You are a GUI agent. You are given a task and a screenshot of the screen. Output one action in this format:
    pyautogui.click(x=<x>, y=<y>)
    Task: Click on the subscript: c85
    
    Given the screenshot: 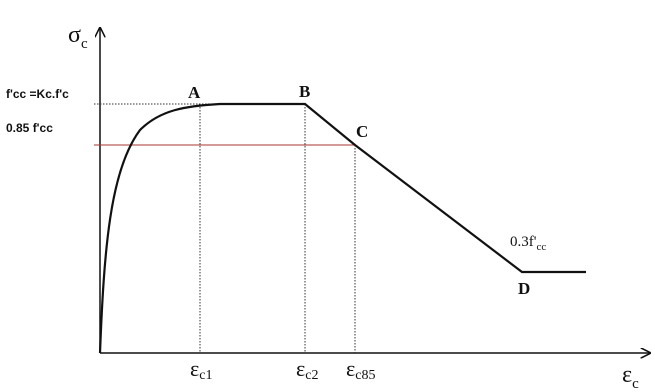 What is the action you would take?
    pyautogui.click(x=365, y=375)
    